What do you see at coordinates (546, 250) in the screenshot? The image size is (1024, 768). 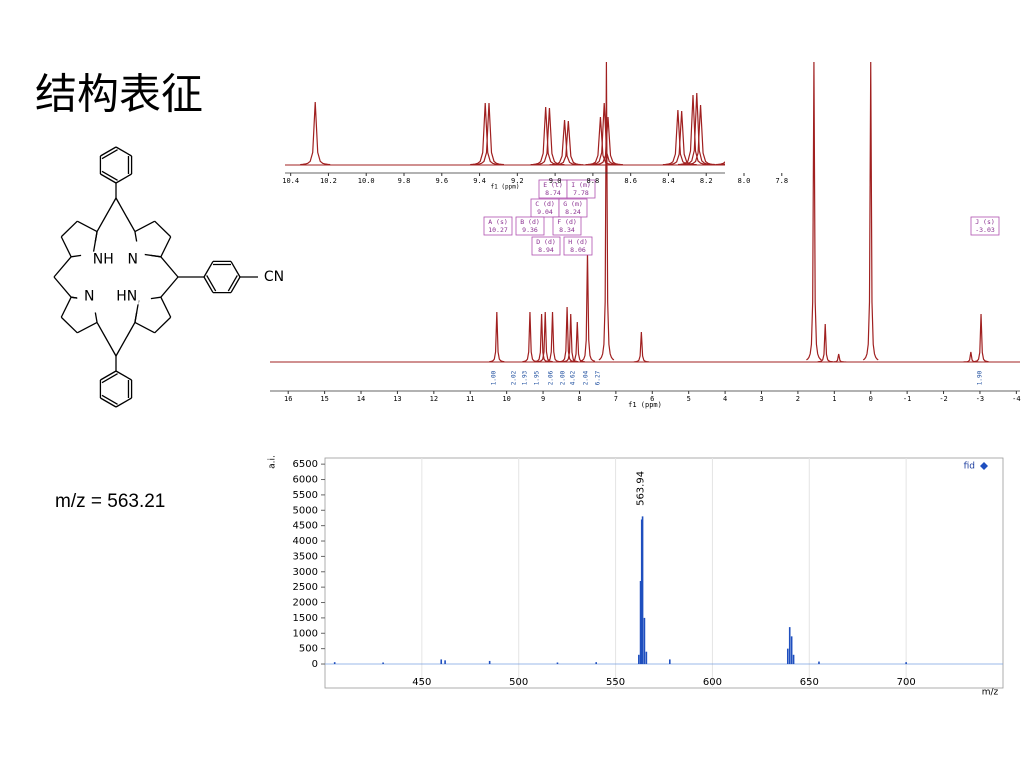 I see `assignment-shift: 8.94` at bounding box center [546, 250].